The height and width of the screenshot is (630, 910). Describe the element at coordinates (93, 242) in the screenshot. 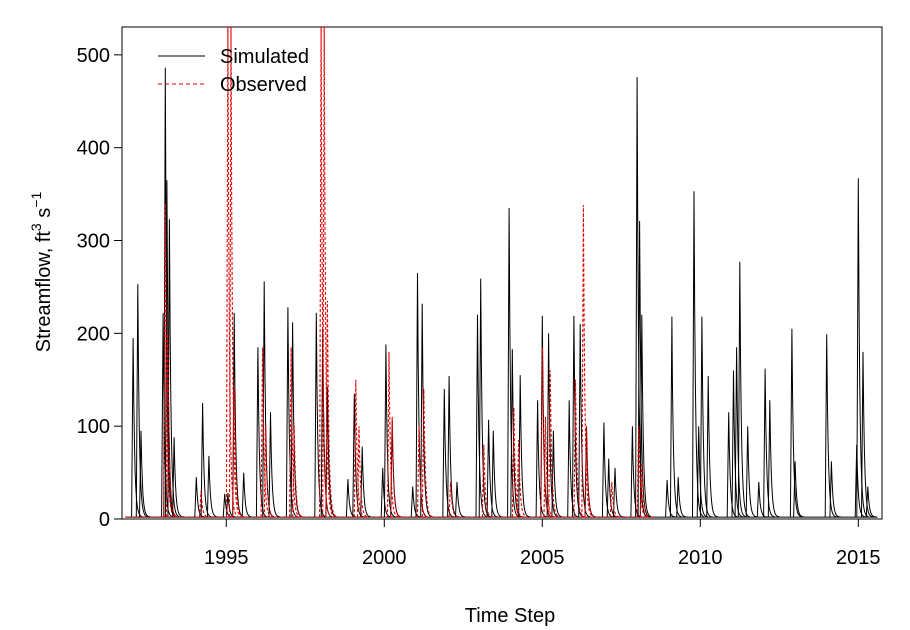

I see `y-tick-label-300: 300` at that location.